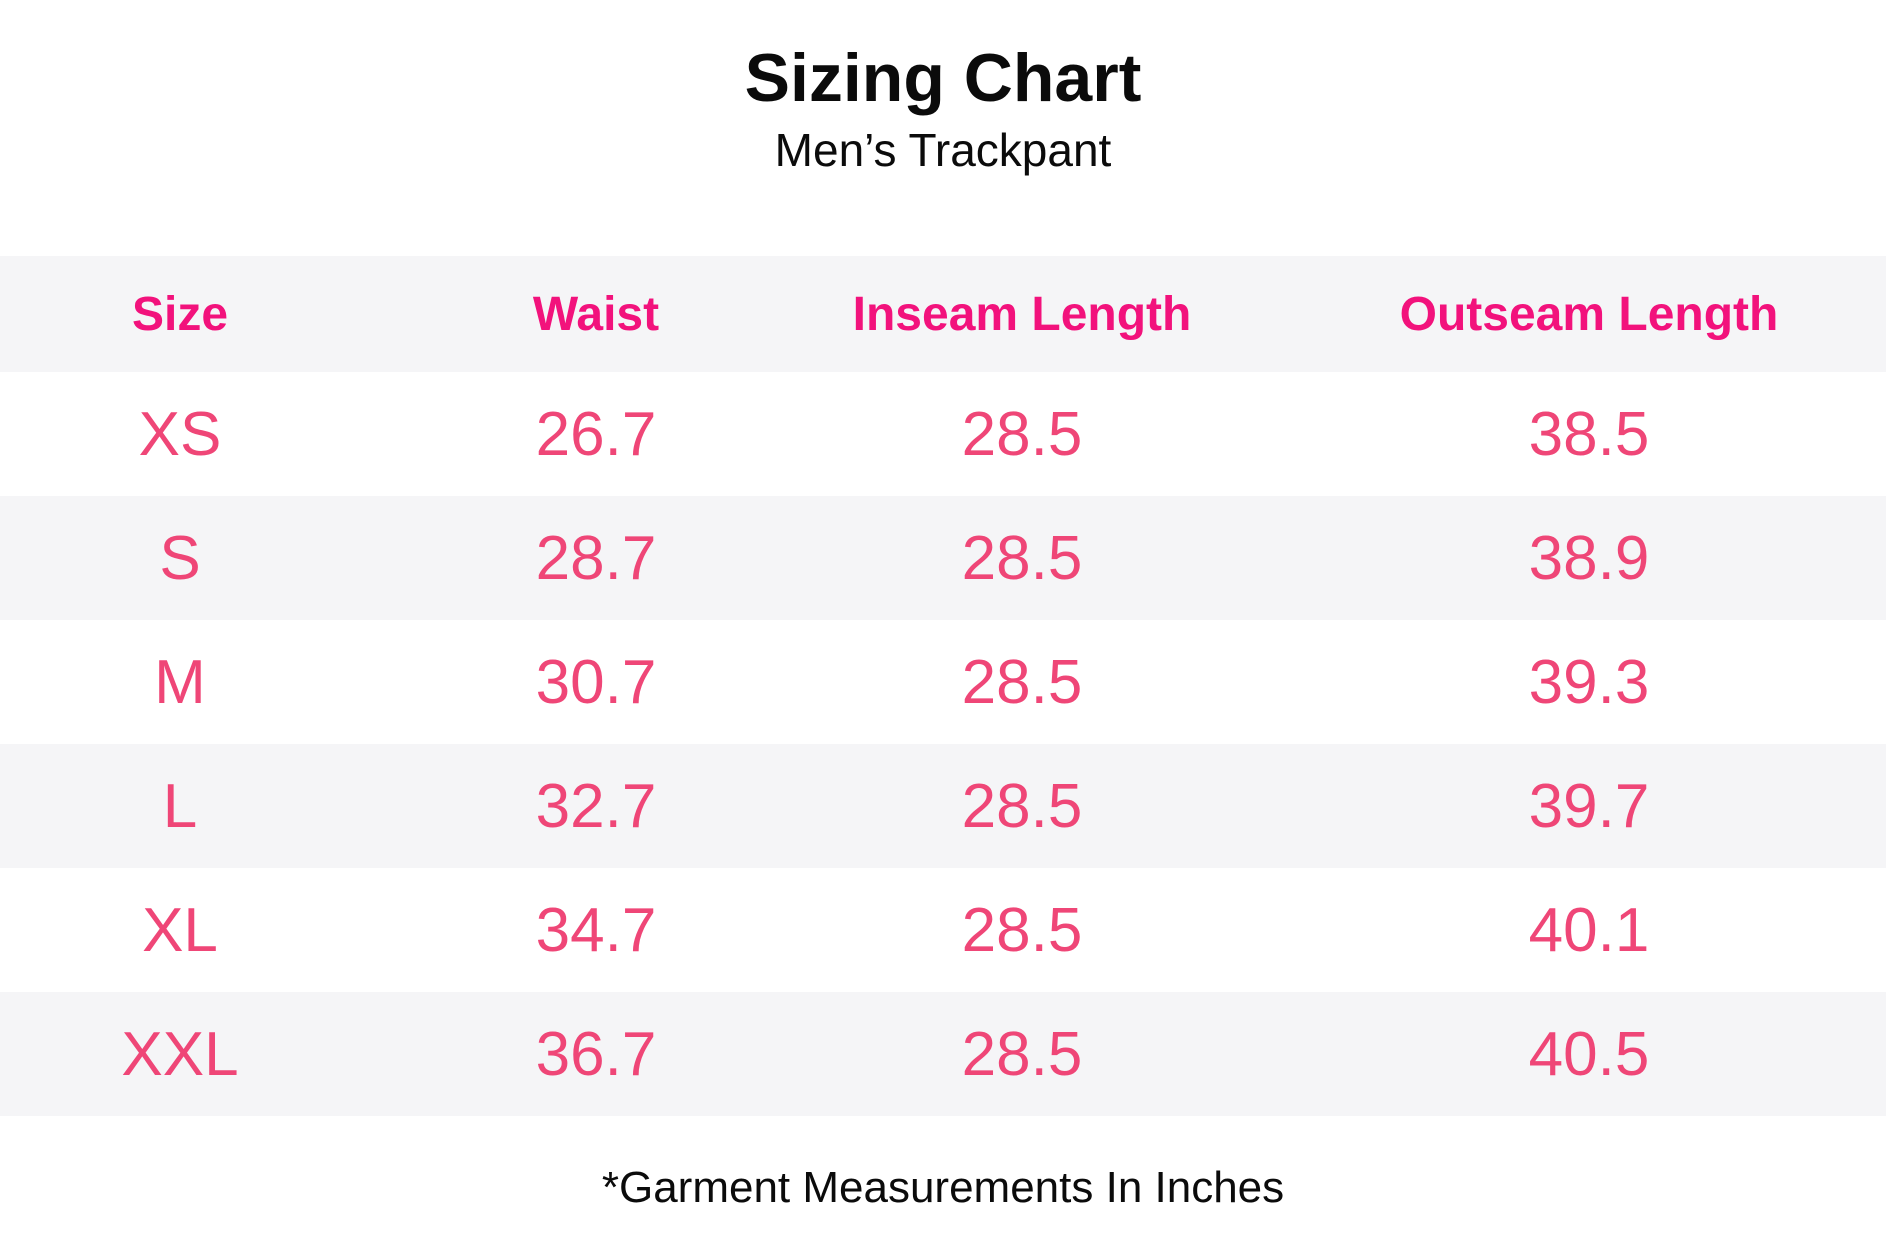 The height and width of the screenshot is (1256, 1886). What do you see at coordinates (180, 682) in the screenshot?
I see `size-cell: M` at bounding box center [180, 682].